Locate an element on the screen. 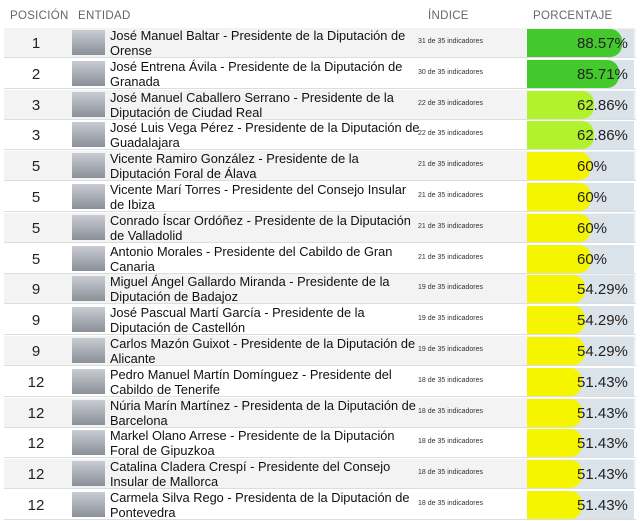  position: 1 is located at coordinates (36, 43).